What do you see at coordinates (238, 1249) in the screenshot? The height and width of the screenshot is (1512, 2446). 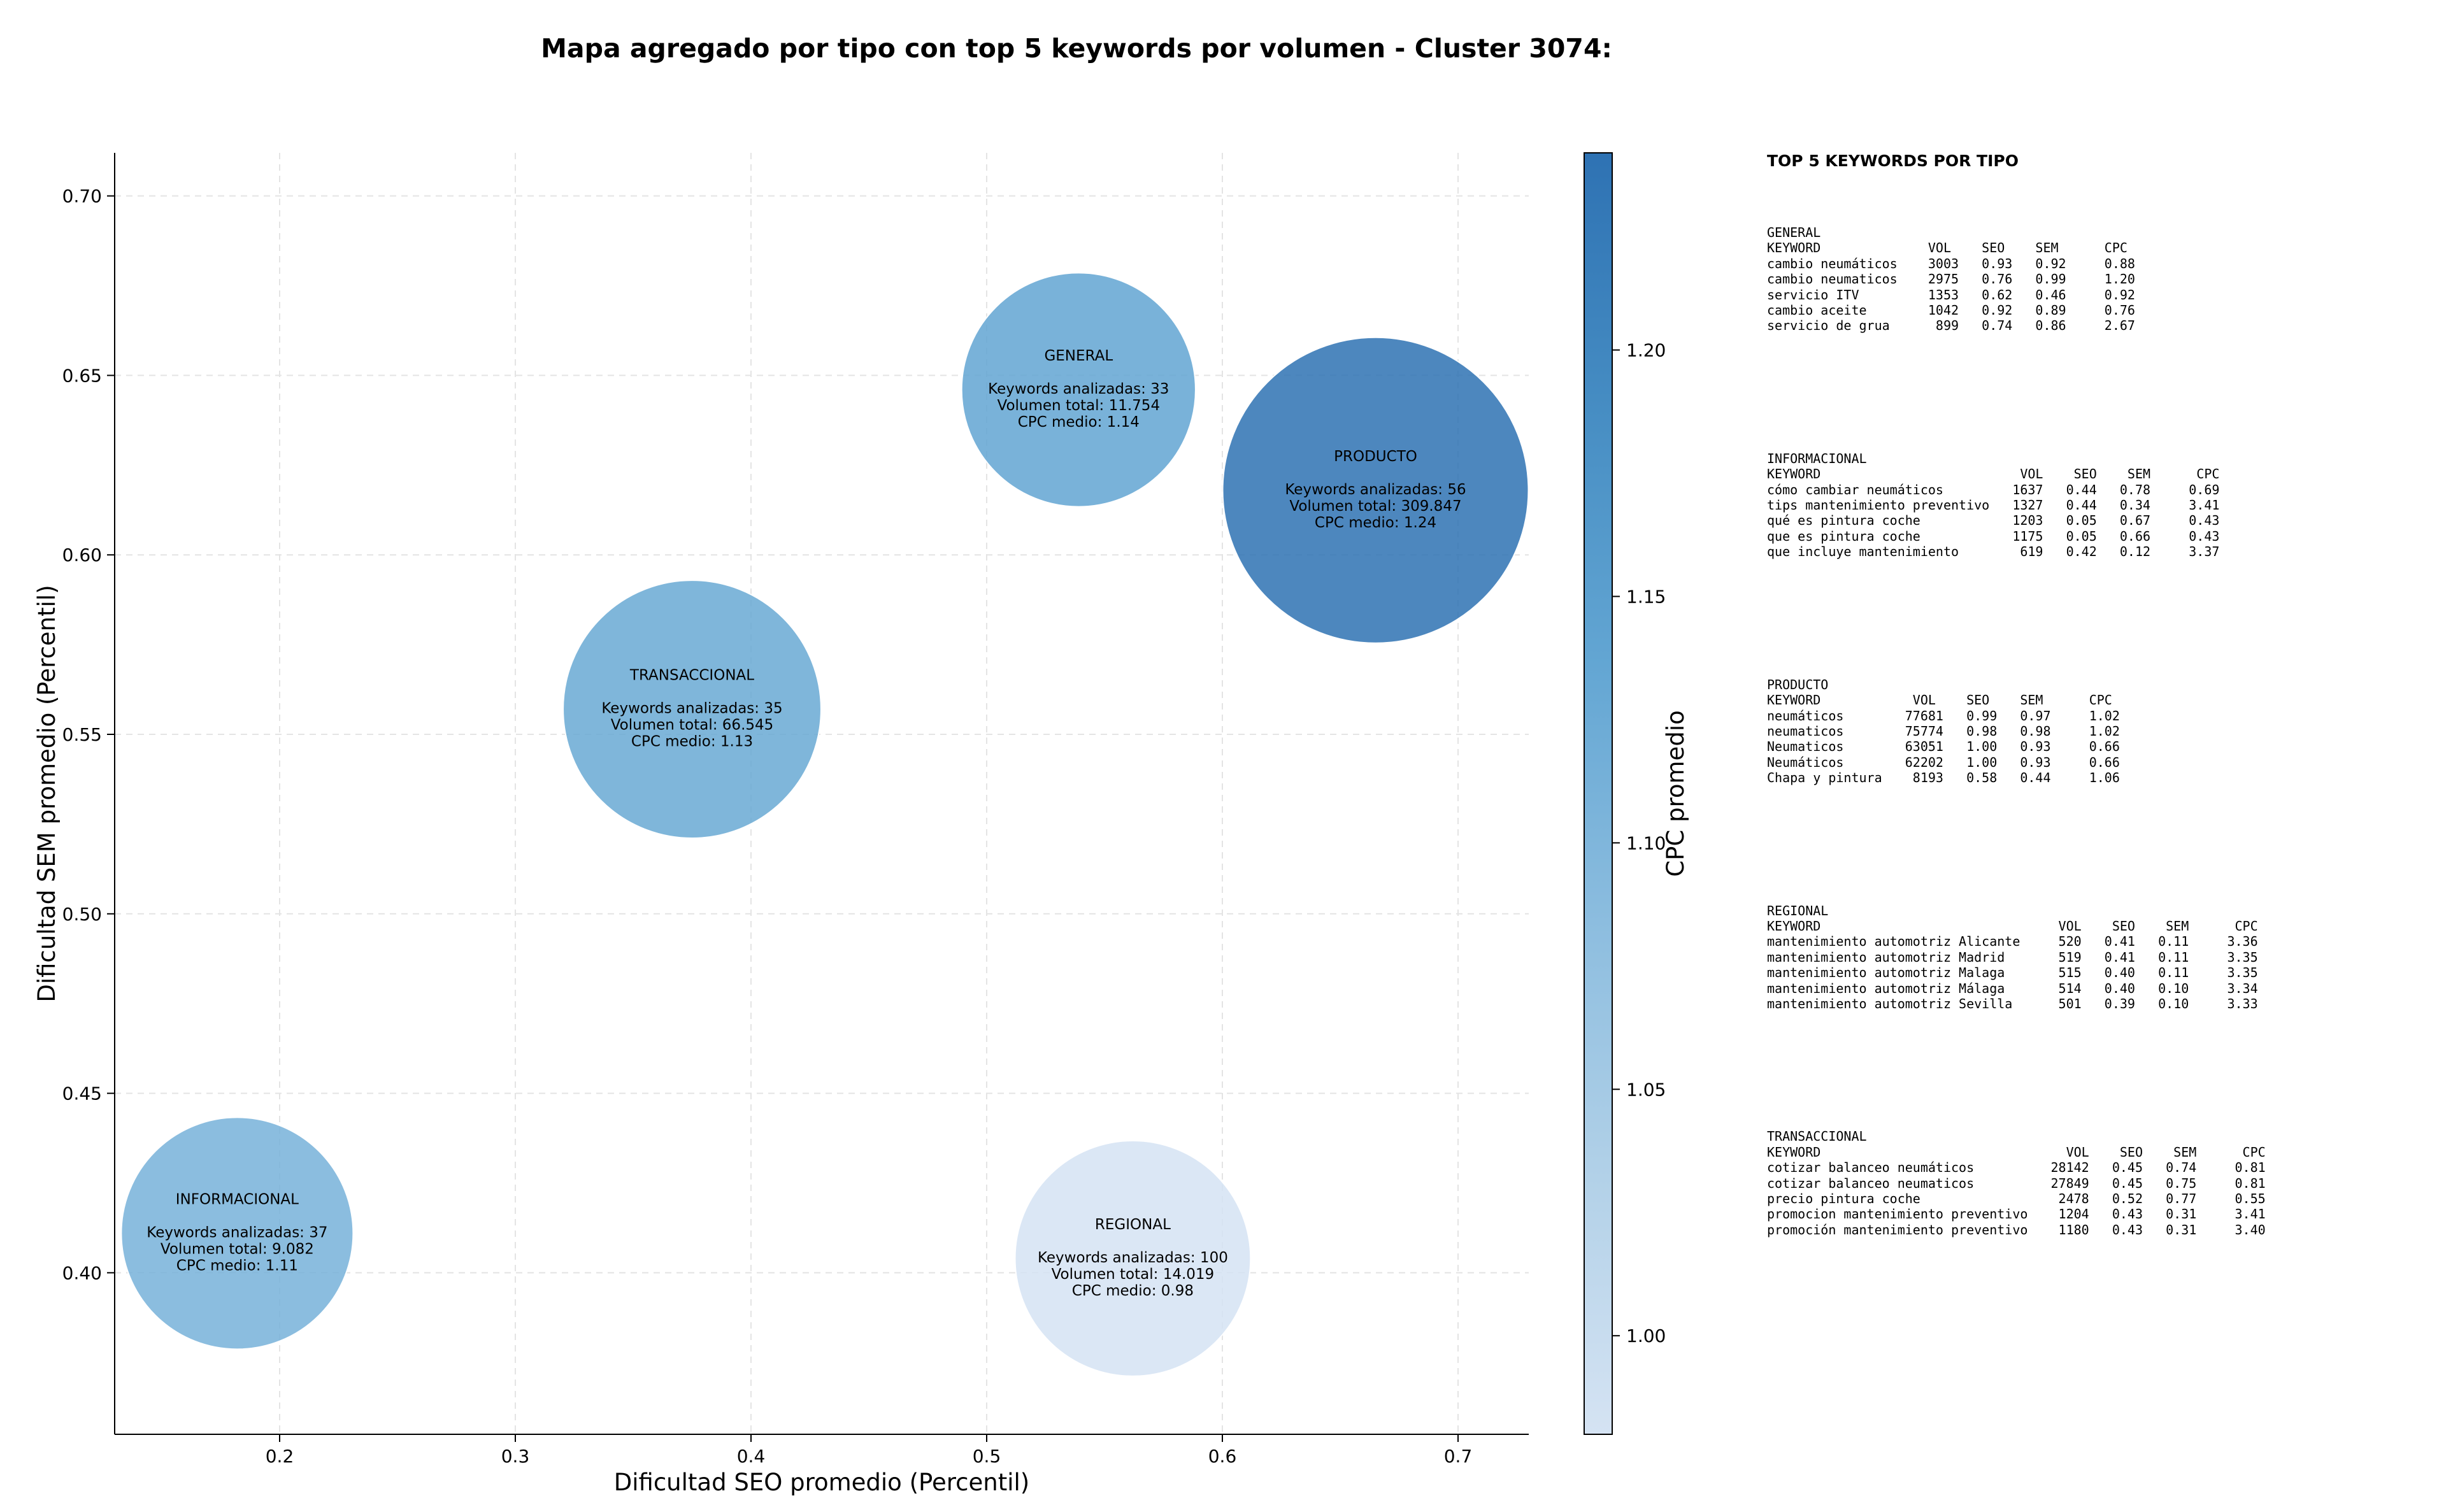 I see `bubble-stat: Volumen total: 9.082` at bounding box center [238, 1249].